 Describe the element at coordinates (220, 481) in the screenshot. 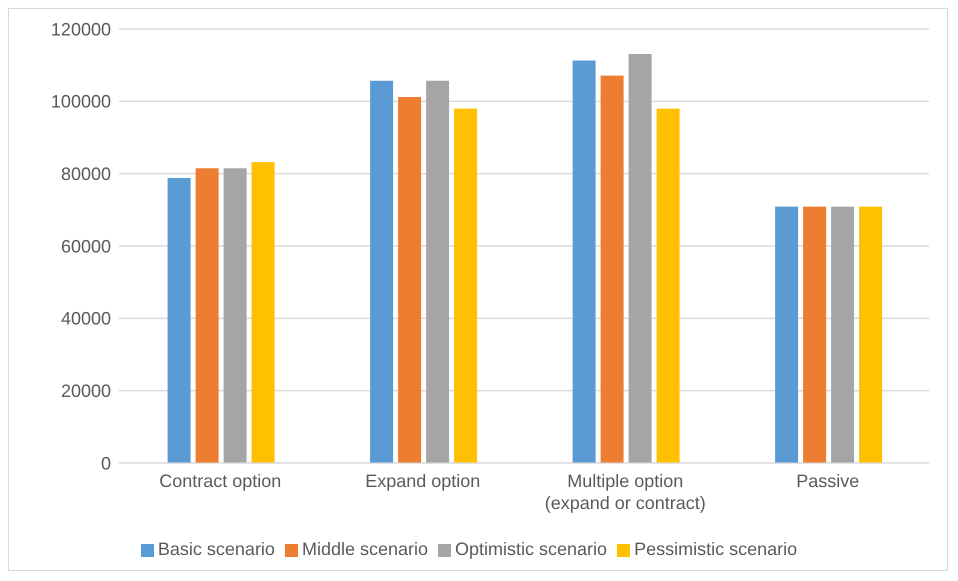

I see `x-tick-label: Contract option` at that location.